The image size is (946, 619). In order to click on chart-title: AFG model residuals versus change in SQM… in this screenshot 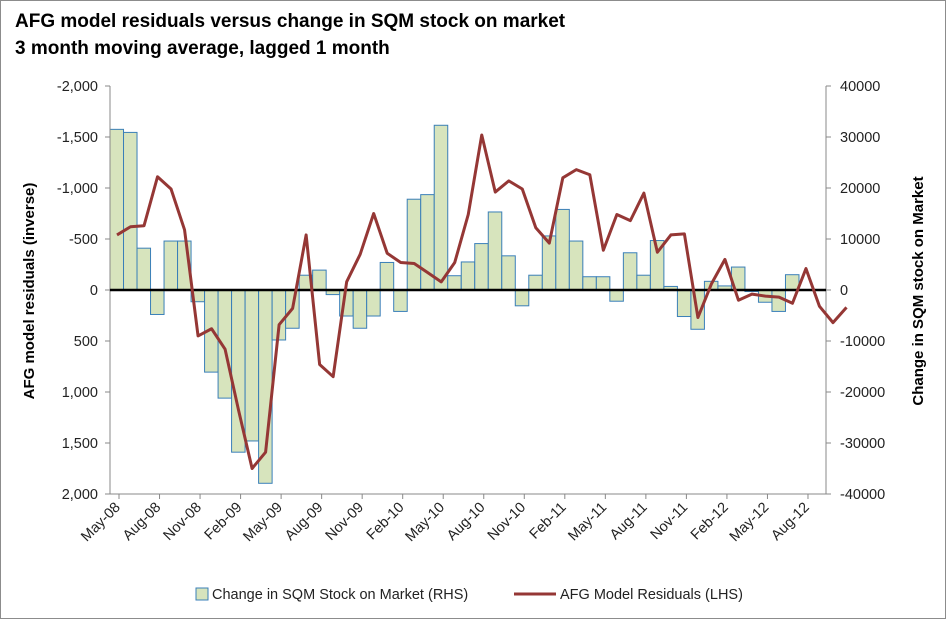, I will do `click(290, 21)`.